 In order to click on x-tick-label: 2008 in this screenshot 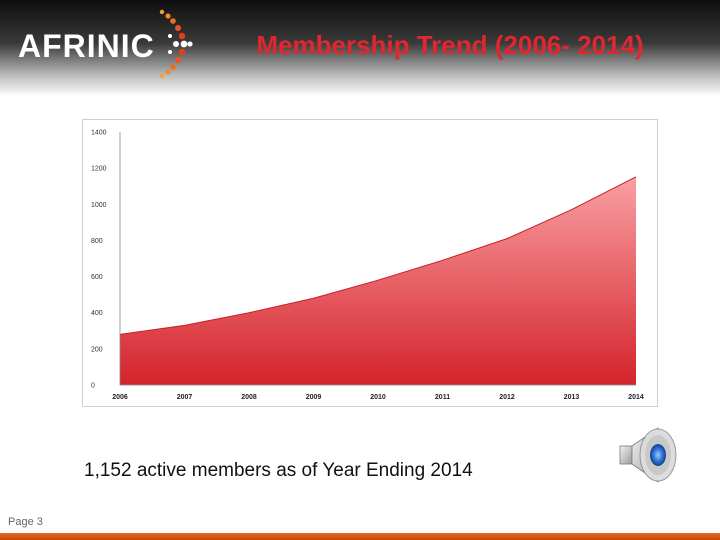, I will do `click(249, 397)`.